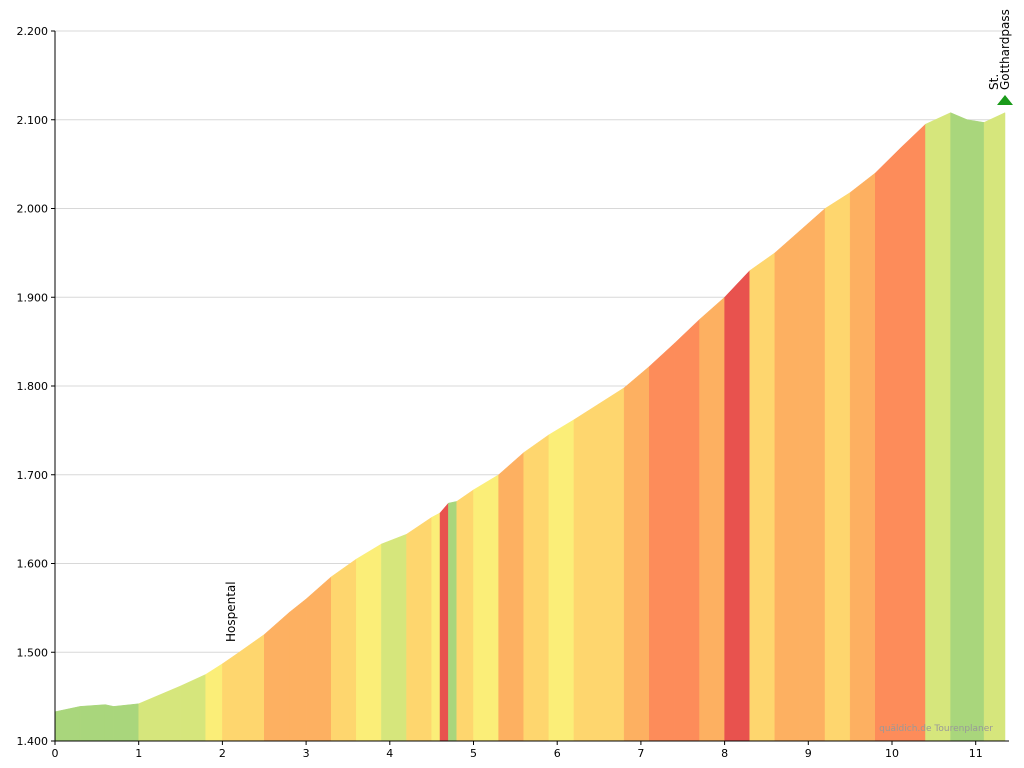 The height and width of the screenshot is (768, 1024). Describe the element at coordinates (33, 297) in the screenshot. I see `y-tick-label: 1.900` at that location.